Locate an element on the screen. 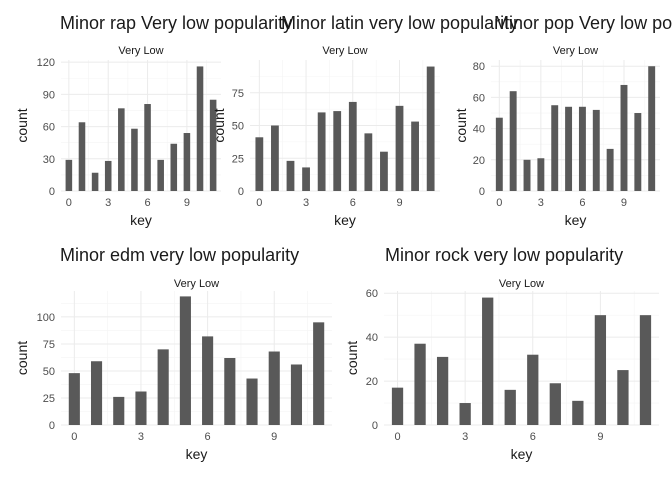 This screenshot has height=480, width=672. y-tick-label: 20 is located at coordinates (479, 161).